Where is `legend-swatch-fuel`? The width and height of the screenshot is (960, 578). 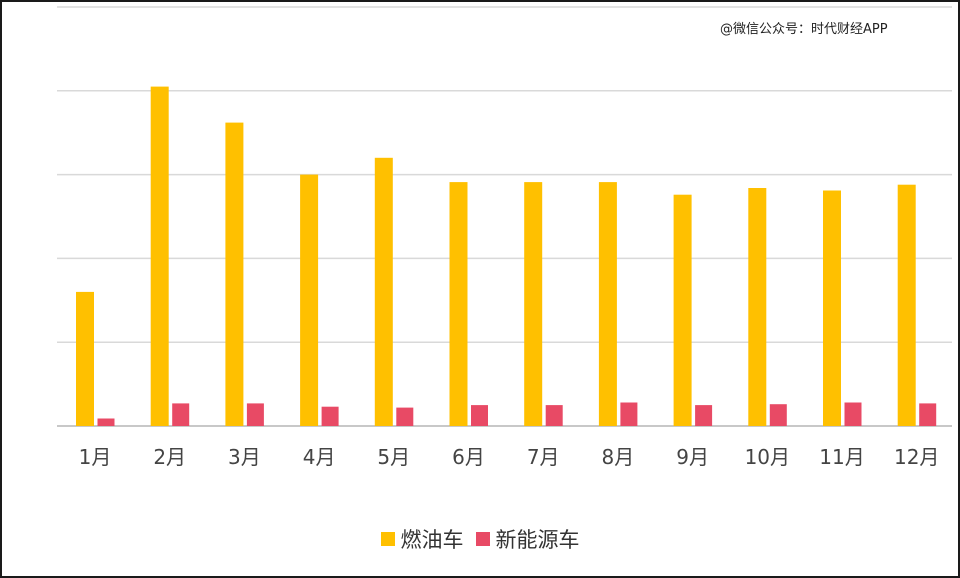 legend-swatch-fuel is located at coordinates (387, 539).